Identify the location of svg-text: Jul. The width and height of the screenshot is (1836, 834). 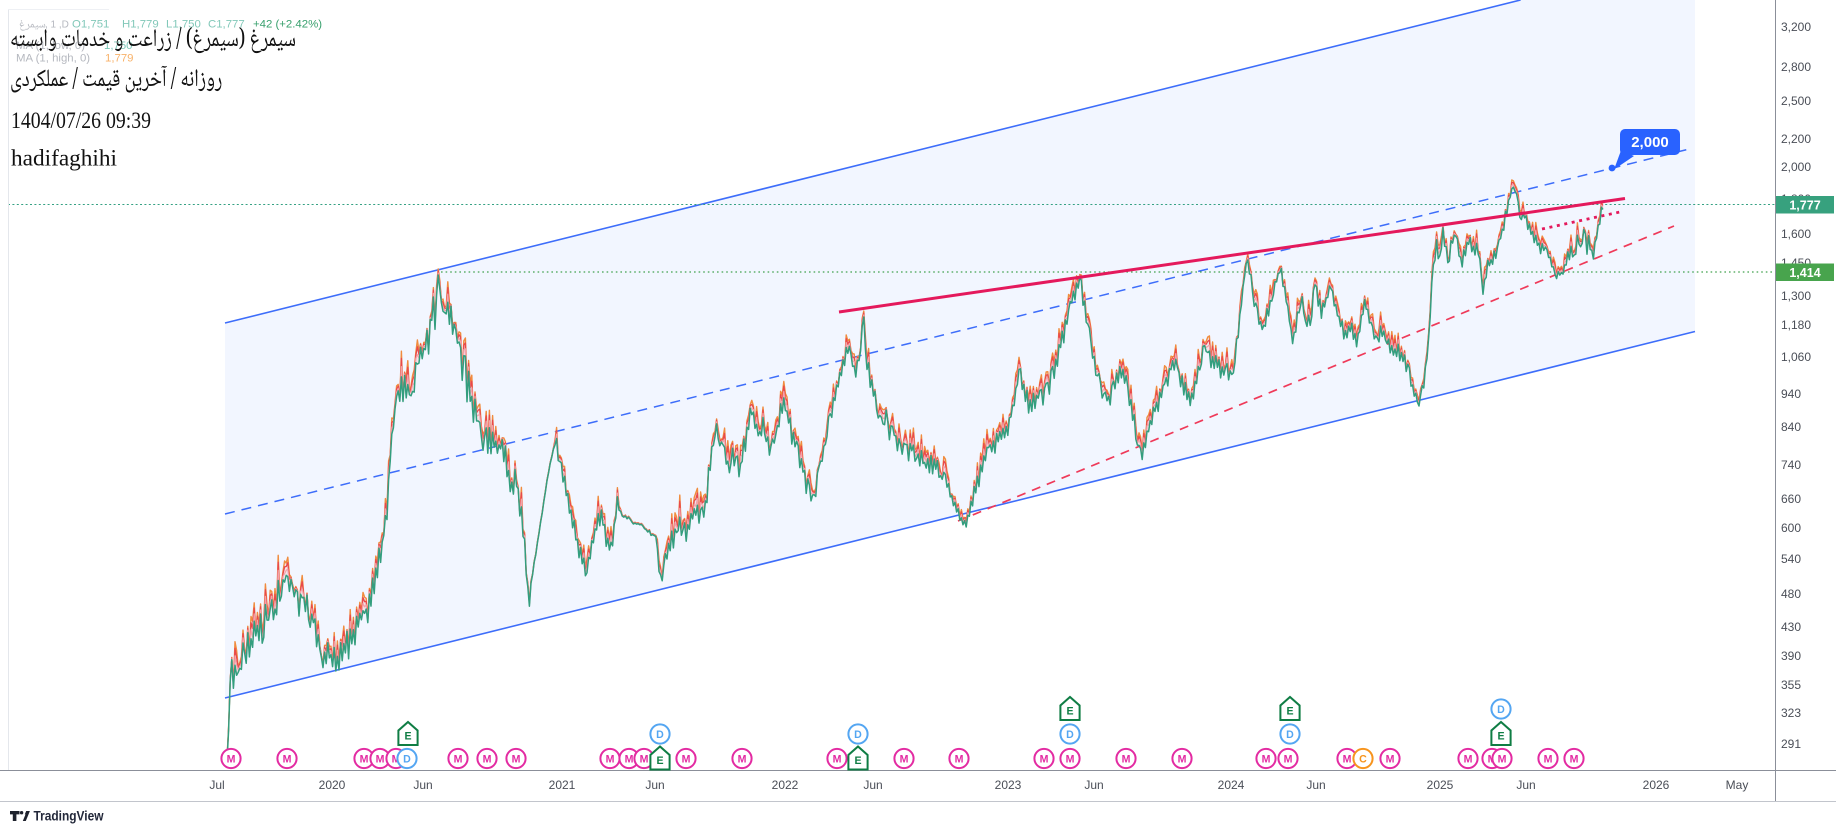
(216, 785).